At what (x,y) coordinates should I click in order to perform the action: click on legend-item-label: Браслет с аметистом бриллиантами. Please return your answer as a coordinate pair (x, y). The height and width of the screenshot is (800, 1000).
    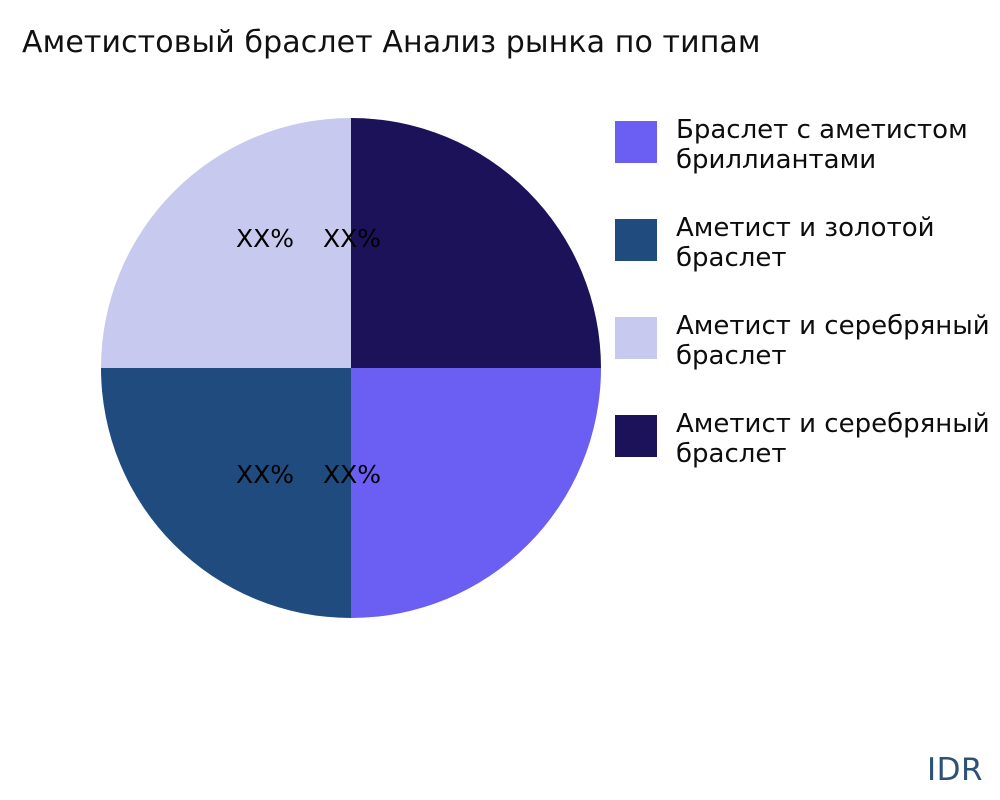
    Looking at the image, I should click on (822, 145).